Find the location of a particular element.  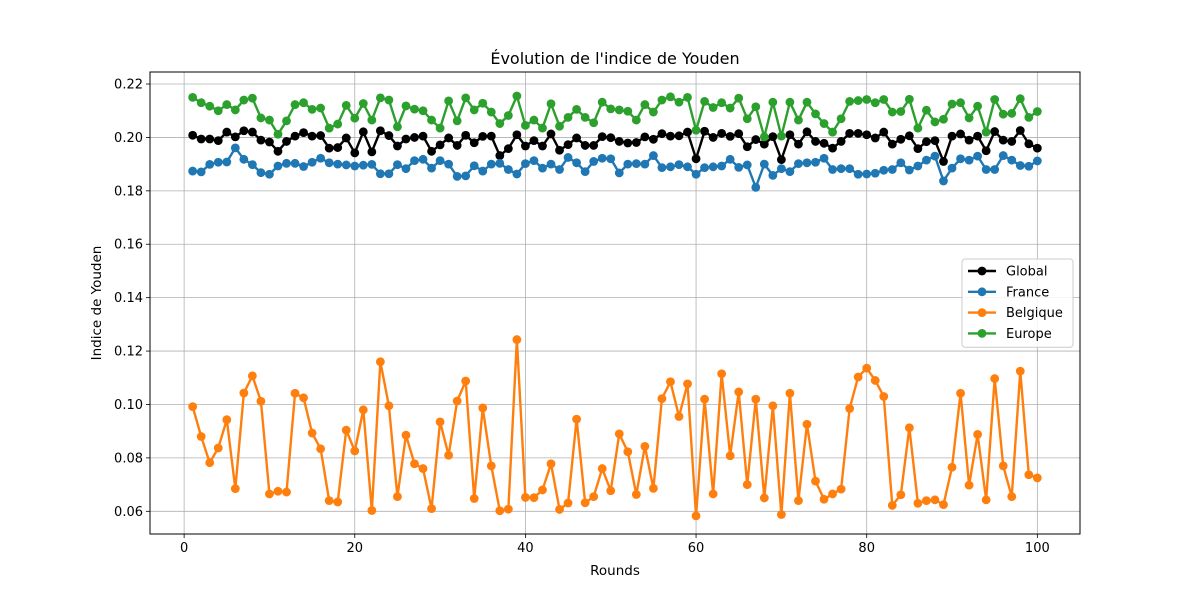

x-axis-title: Rounds is located at coordinates (615, 571).